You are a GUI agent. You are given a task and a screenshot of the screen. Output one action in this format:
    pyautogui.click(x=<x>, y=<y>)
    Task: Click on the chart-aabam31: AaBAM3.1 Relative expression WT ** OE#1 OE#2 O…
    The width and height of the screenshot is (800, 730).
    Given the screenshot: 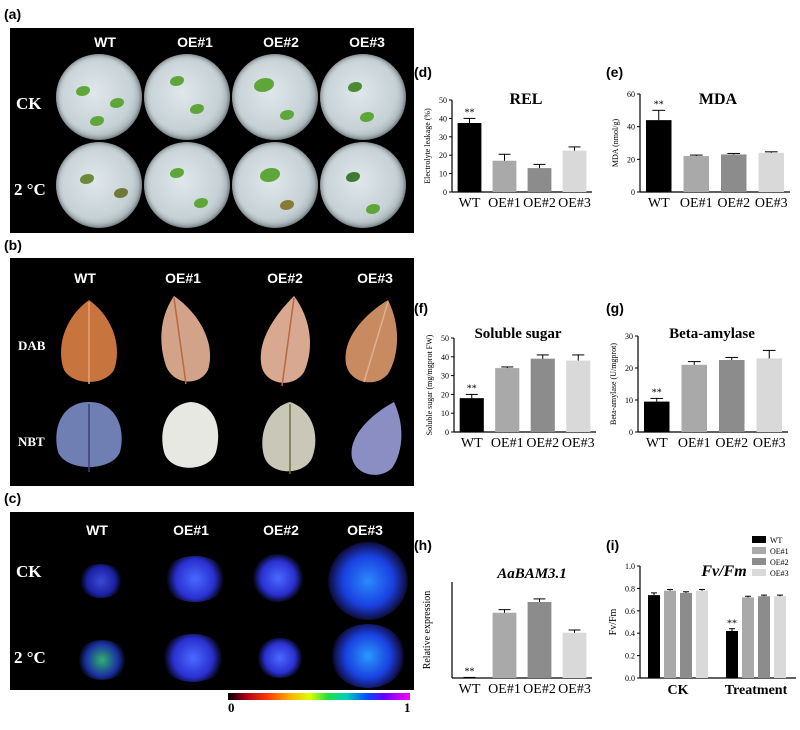 What is the action you would take?
    pyautogui.click(x=507, y=631)
    